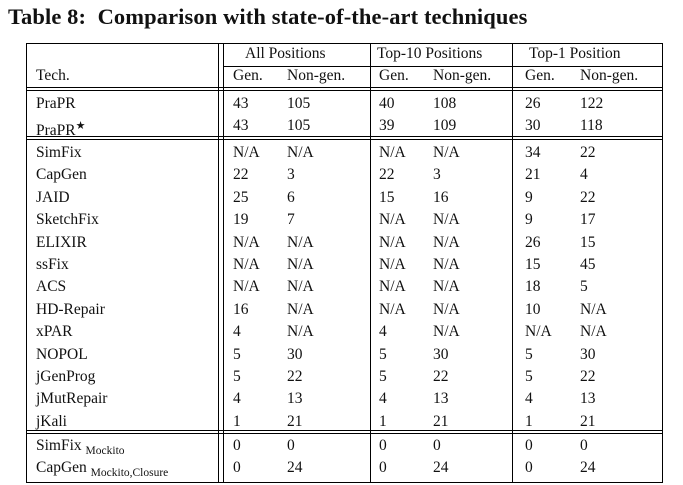 This screenshot has height=485, width=683. What do you see at coordinates (61, 128) in the screenshot?
I see `row-tech-name: PraPR★` at bounding box center [61, 128].